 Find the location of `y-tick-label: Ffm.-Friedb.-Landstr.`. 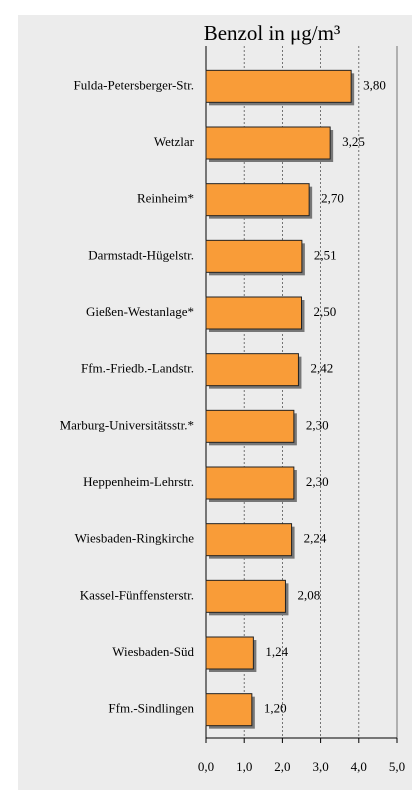

y-tick-label: Ffm.-Friedb.-Landstr. is located at coordinates (137, 368).